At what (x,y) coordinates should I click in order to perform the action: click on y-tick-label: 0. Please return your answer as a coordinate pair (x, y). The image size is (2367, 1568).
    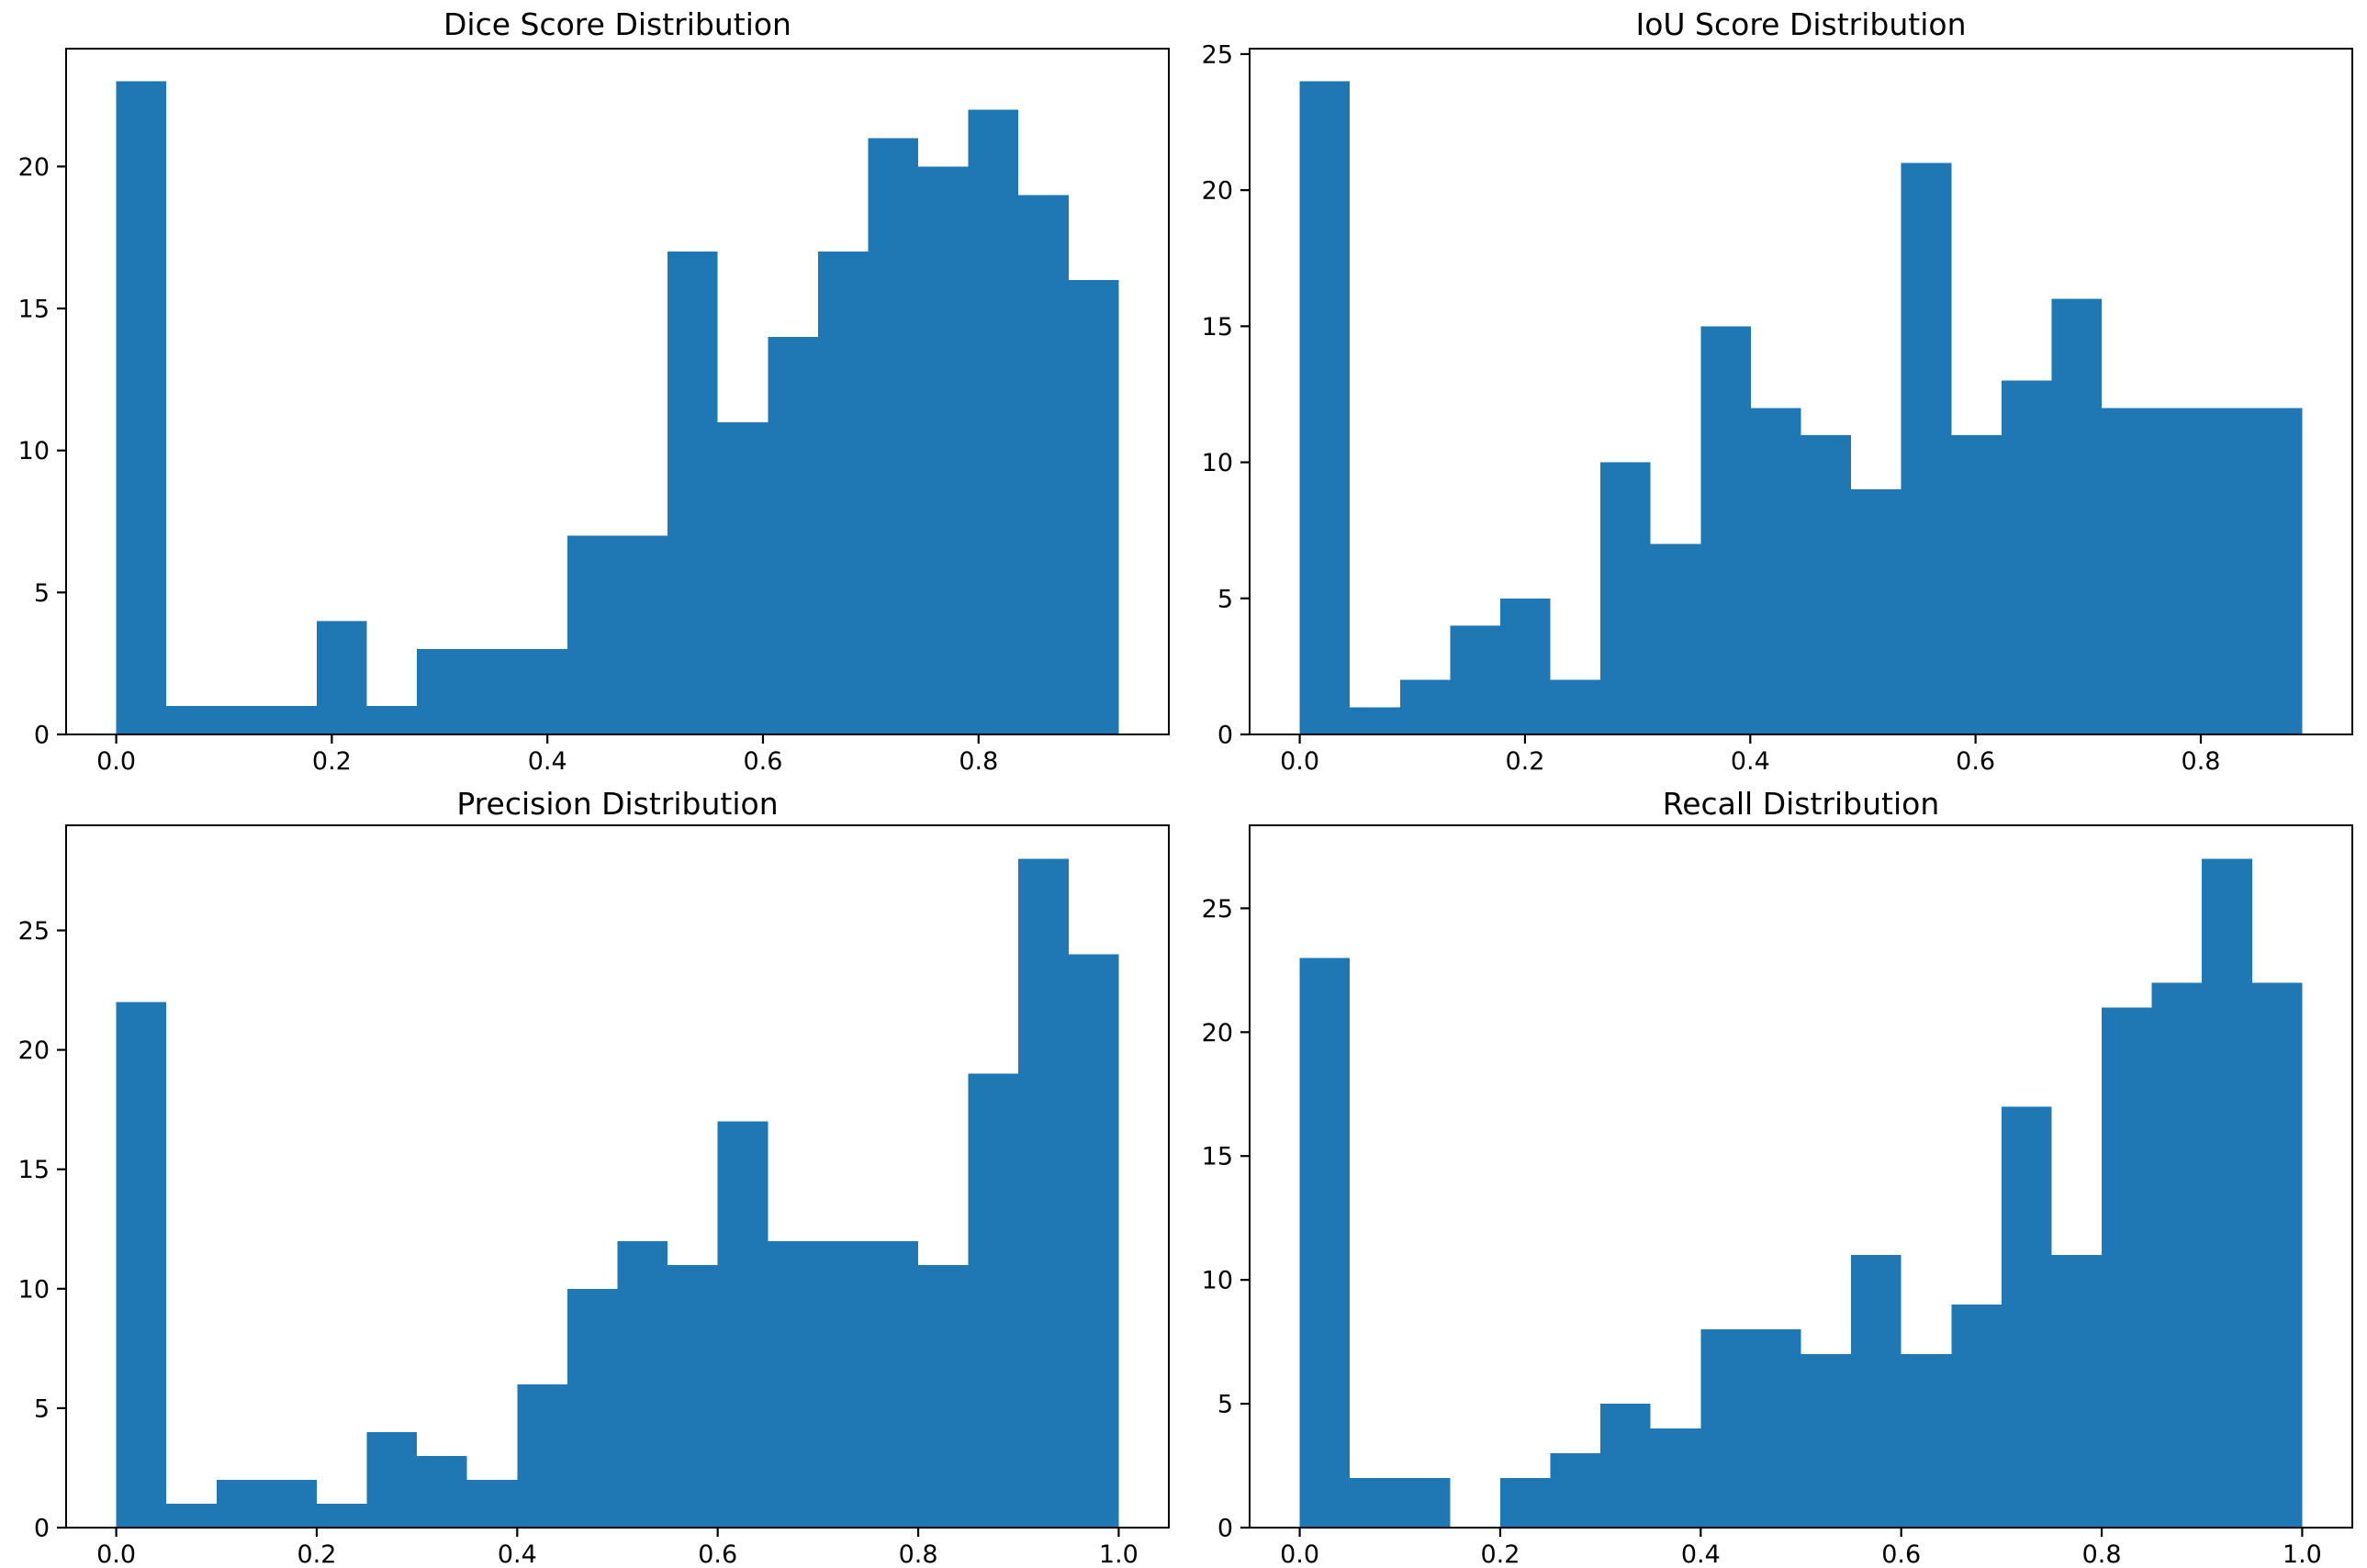
    Looking at the image, I should click on (1225, 1529).